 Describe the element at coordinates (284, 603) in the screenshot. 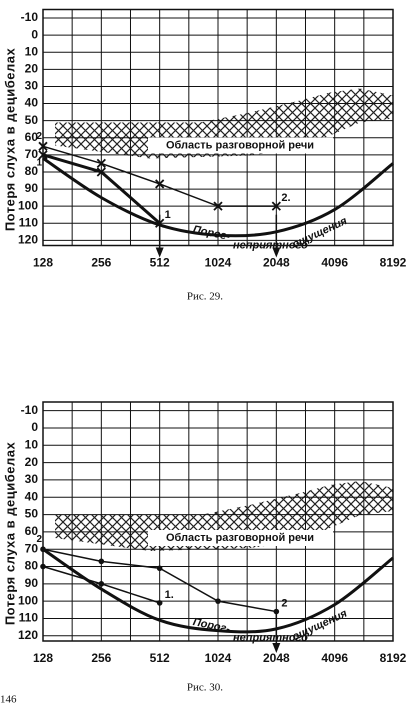

I see `series-label: 2` at that location.